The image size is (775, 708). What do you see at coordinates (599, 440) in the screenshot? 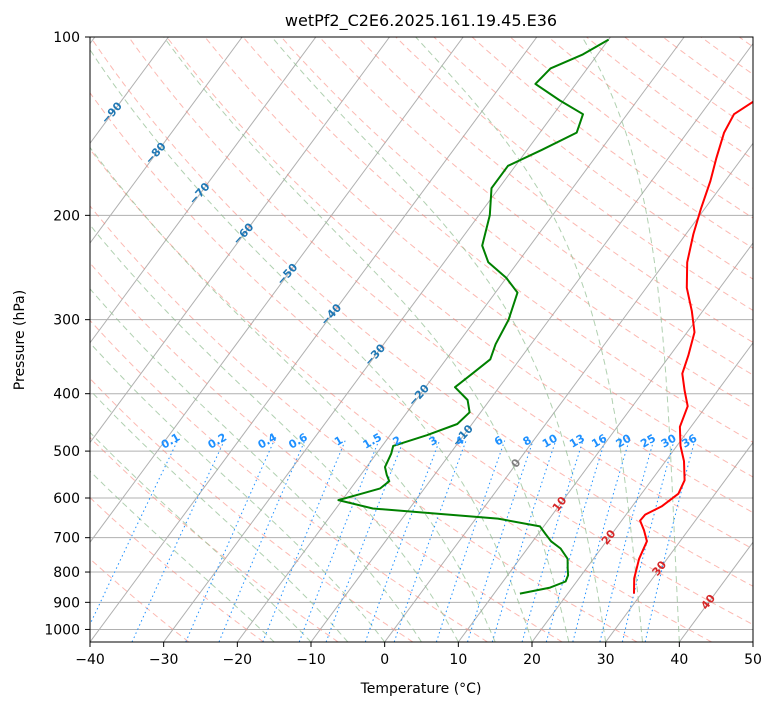
I see `mixing-ratio-label: 16` at bounding box center [599, 440].